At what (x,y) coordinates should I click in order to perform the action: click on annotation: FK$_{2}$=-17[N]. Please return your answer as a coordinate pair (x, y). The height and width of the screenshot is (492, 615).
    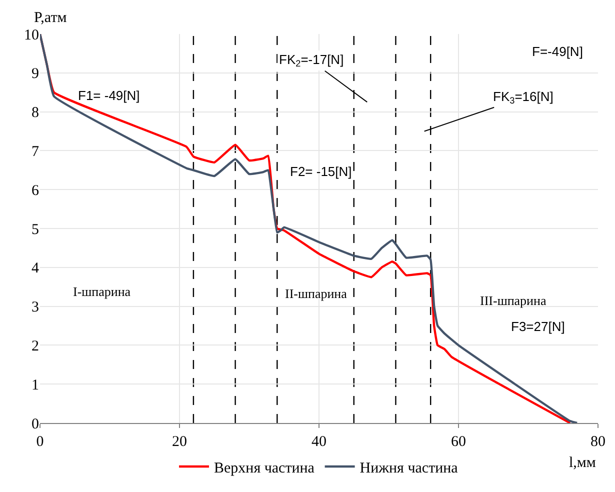
    Looking at the image, I should click on (311, 60).